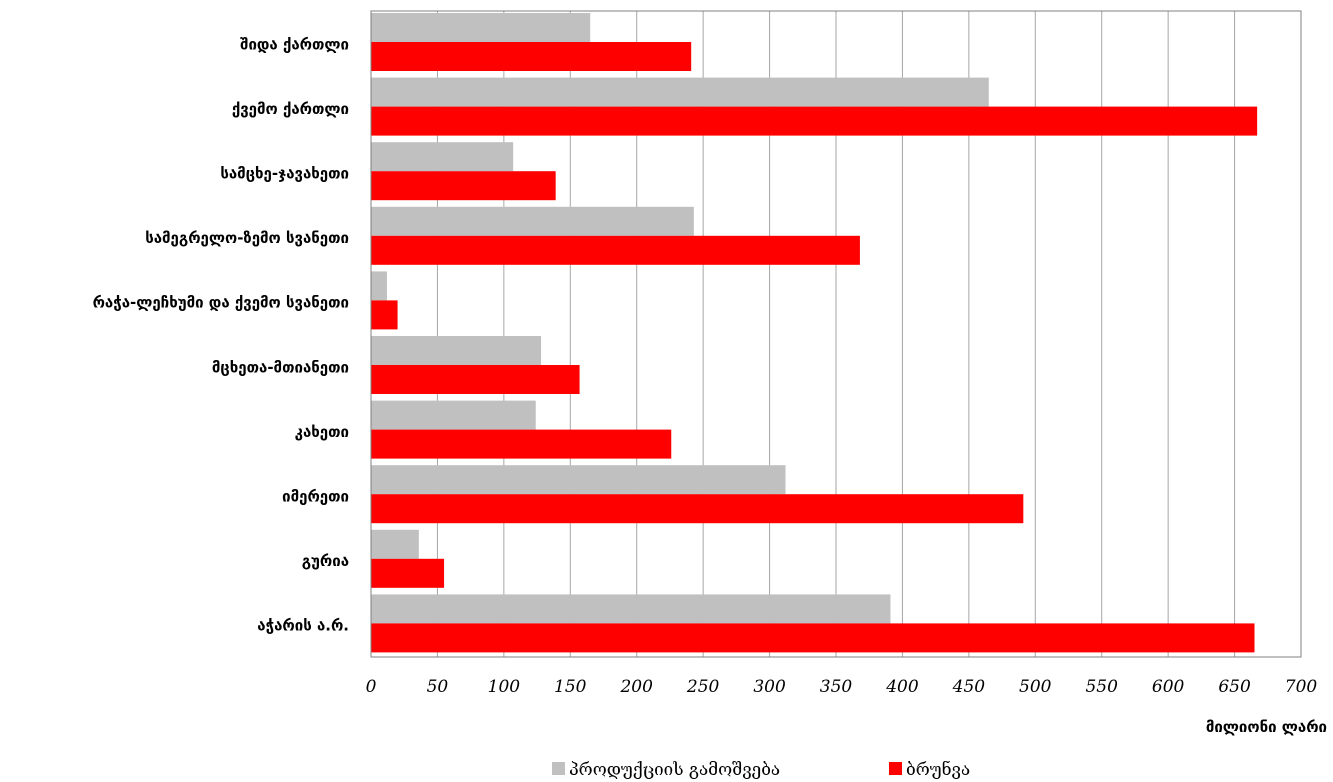 The height and width of the screenshot is (782, 1333). Describe the element at coordinates (284, 174) in the screenshot. I see `category-label: სამცხე-ჯავახეთი` at that location.